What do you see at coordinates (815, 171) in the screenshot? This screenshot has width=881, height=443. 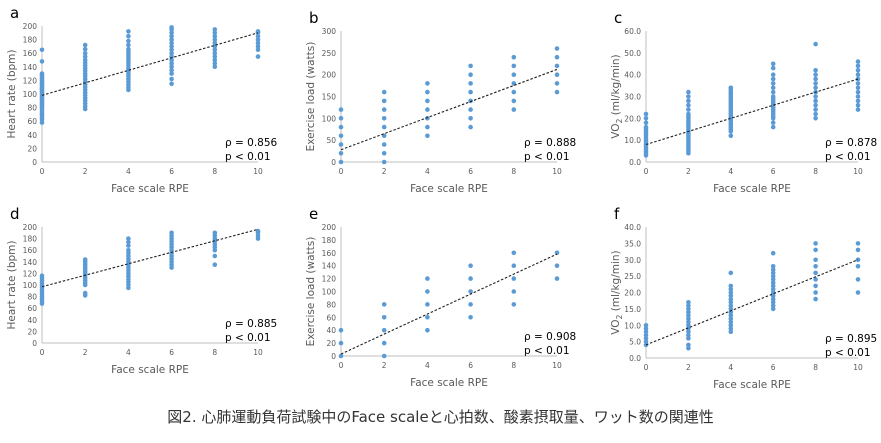 I see `x-tick-label: 8` at bounding box center [815, 171].